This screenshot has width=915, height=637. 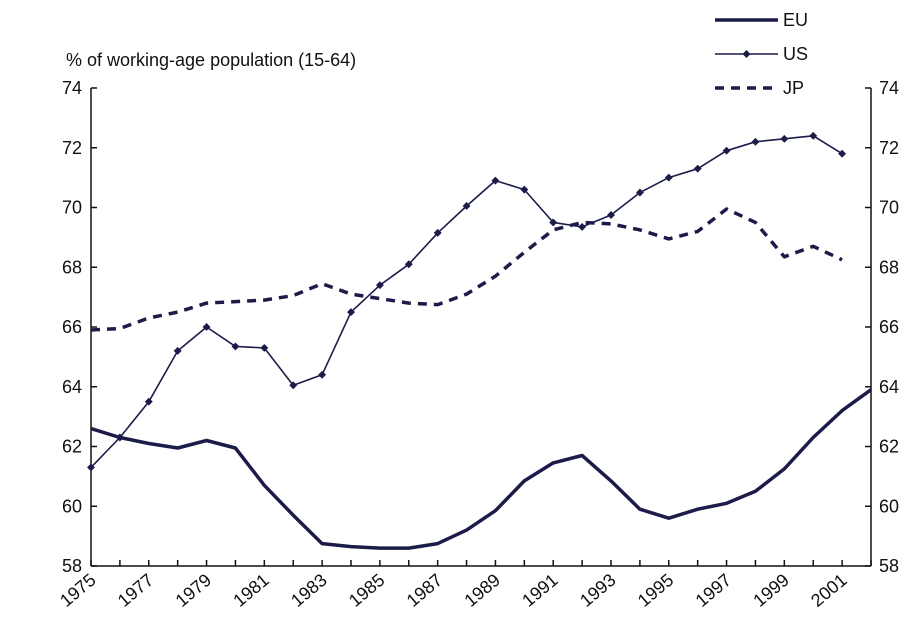 I want to click on legend-label-jp: JP, so click(x=793, y=88).